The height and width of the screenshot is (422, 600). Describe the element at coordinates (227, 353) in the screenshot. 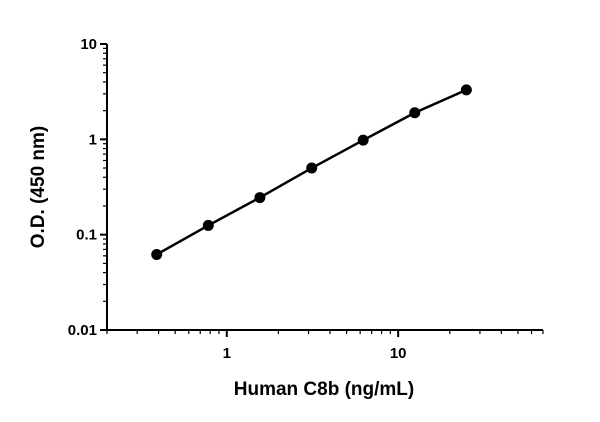

I see `x-tick-label: 1` at that location.